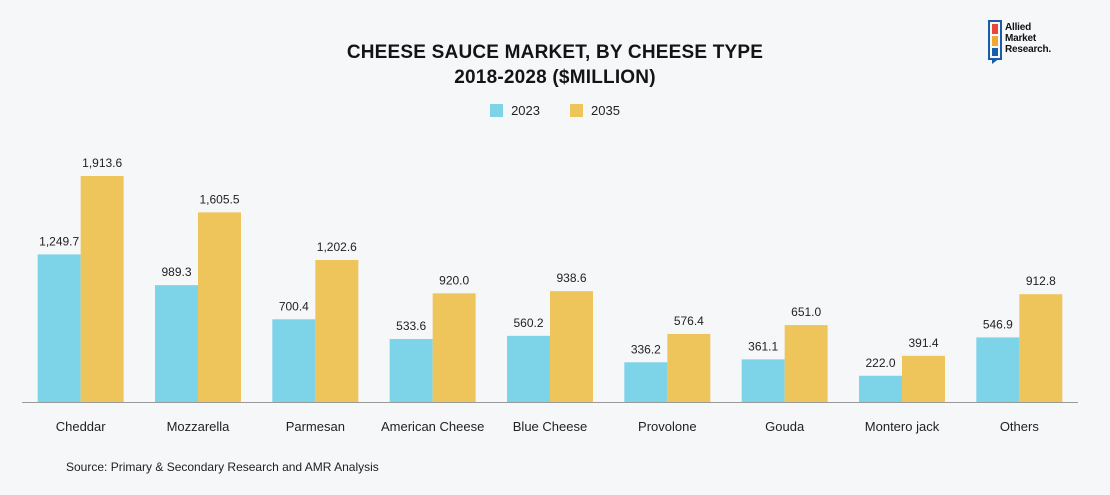 The height and width of the screenshot is (495, 1110). I want to click on data-label-2035-2: 1,202.6, so click(337, 247).